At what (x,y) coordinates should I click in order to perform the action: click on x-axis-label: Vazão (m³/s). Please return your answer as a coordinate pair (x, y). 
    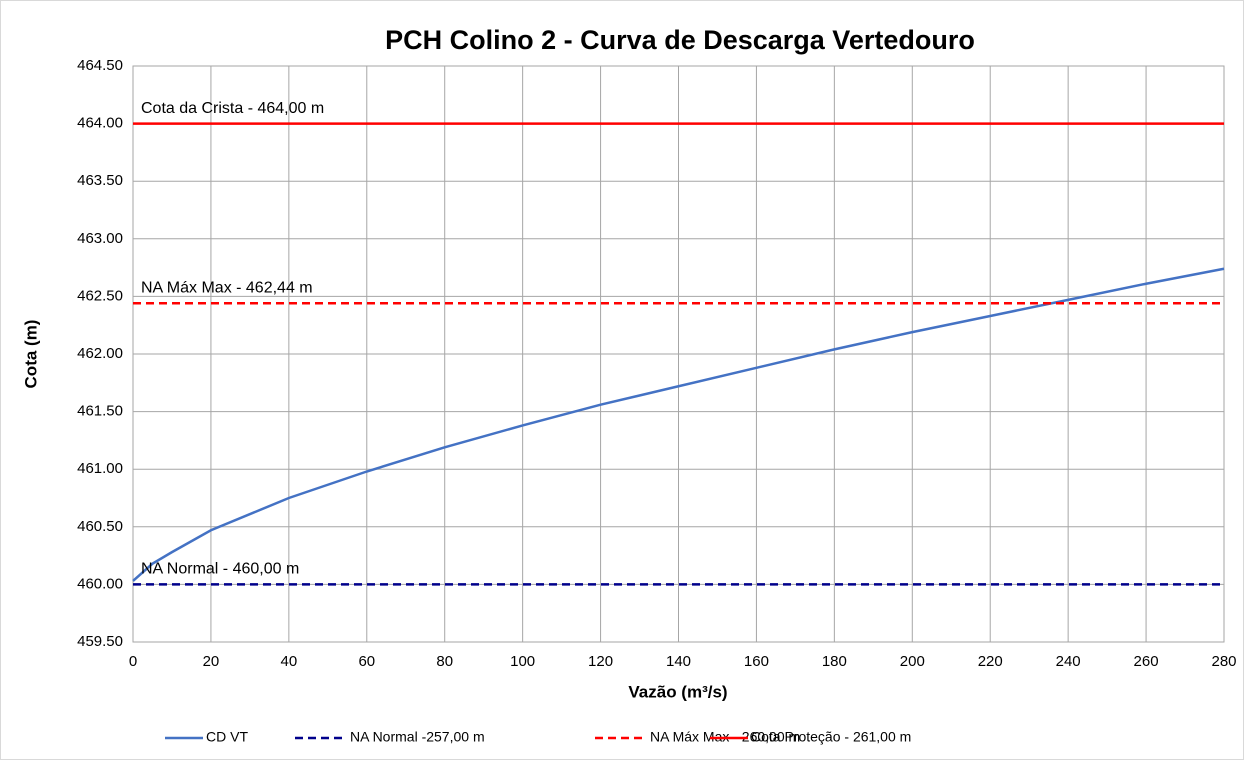
    Looking at the image, I should click on (677, 691).